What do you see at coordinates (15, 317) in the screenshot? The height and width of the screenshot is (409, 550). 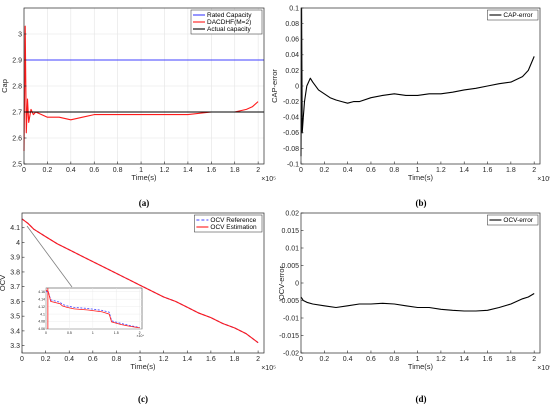 I see `y-tick-label: 3.5` at bounding box center [15, 317].